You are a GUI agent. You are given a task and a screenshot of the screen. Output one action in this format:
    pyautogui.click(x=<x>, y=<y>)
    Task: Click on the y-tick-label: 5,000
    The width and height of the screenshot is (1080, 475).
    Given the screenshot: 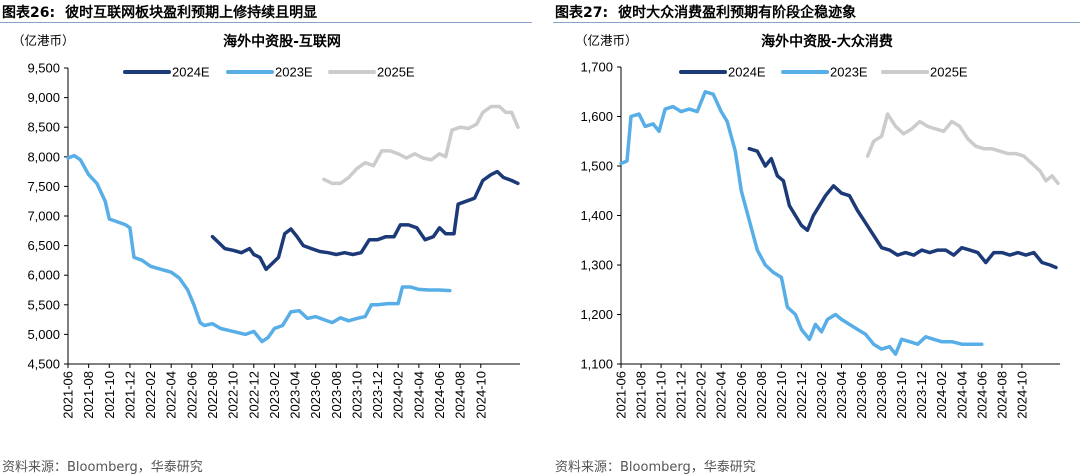 What is the action you would take?
    pyautogui.click(x=43, y=334)
    